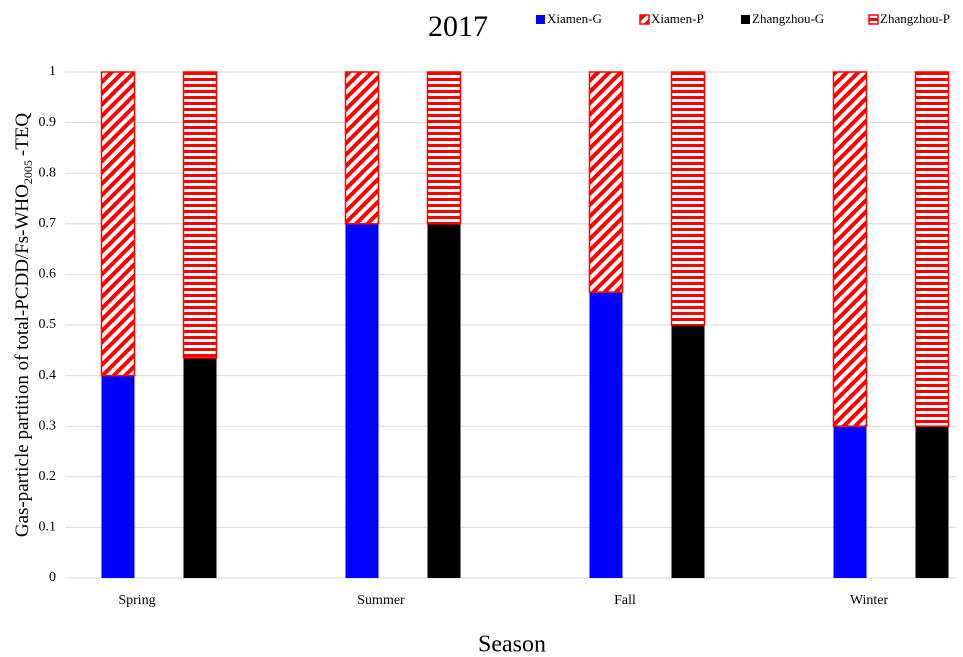  Describe the element at coordinates (48, 527) in the screenshot. I see `y-tick-label: 0.1` at that location.